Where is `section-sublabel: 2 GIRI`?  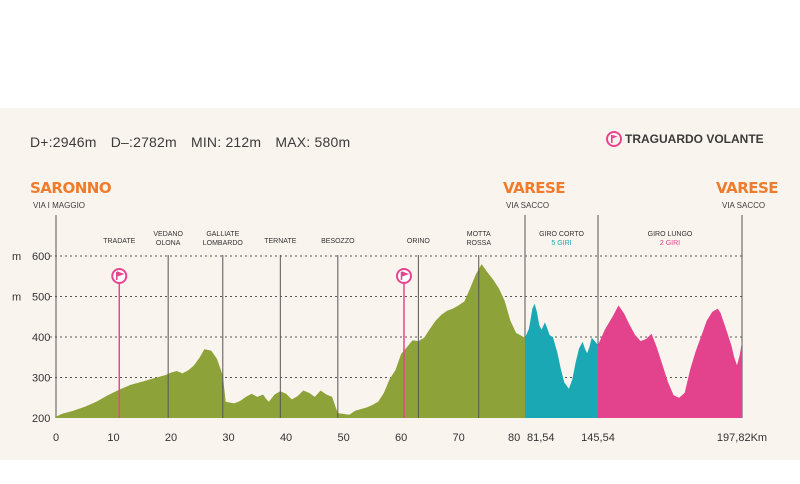
section-sublabel: 2 GIRI is located at coordinates (670, 243).